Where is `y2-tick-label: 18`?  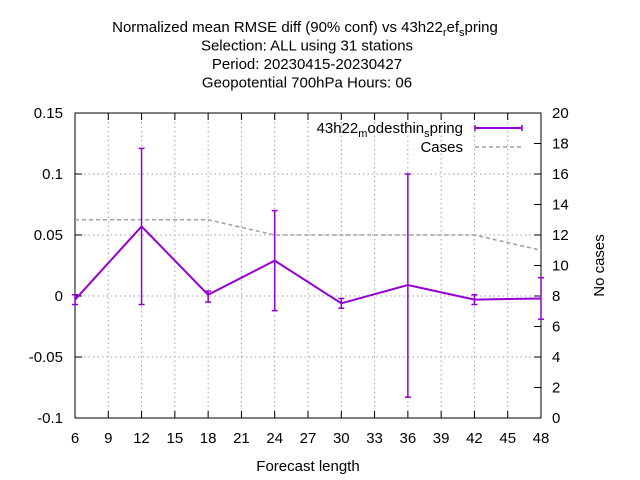
y2-tick-label: 18 is located at coordinates (560, 144).